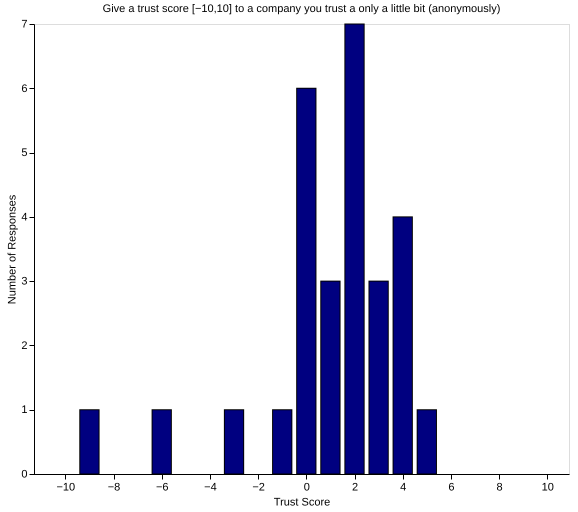 This screenshot has height=512, width=578. Describe the element at coordinates (12, 249) in the screenshot. I see `y-axis-title: Number of Responses` at that location.